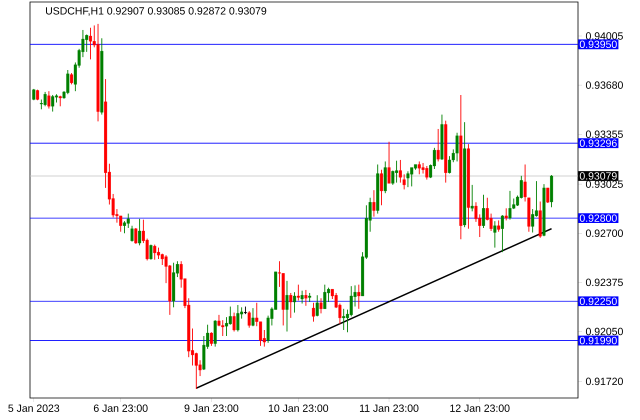  Describe the element at coordinates (156, 11) in the screenshot. I see `chart-title: USDCHF,H1 0.92907 0.93085 0.92872 0.93079` at that location.